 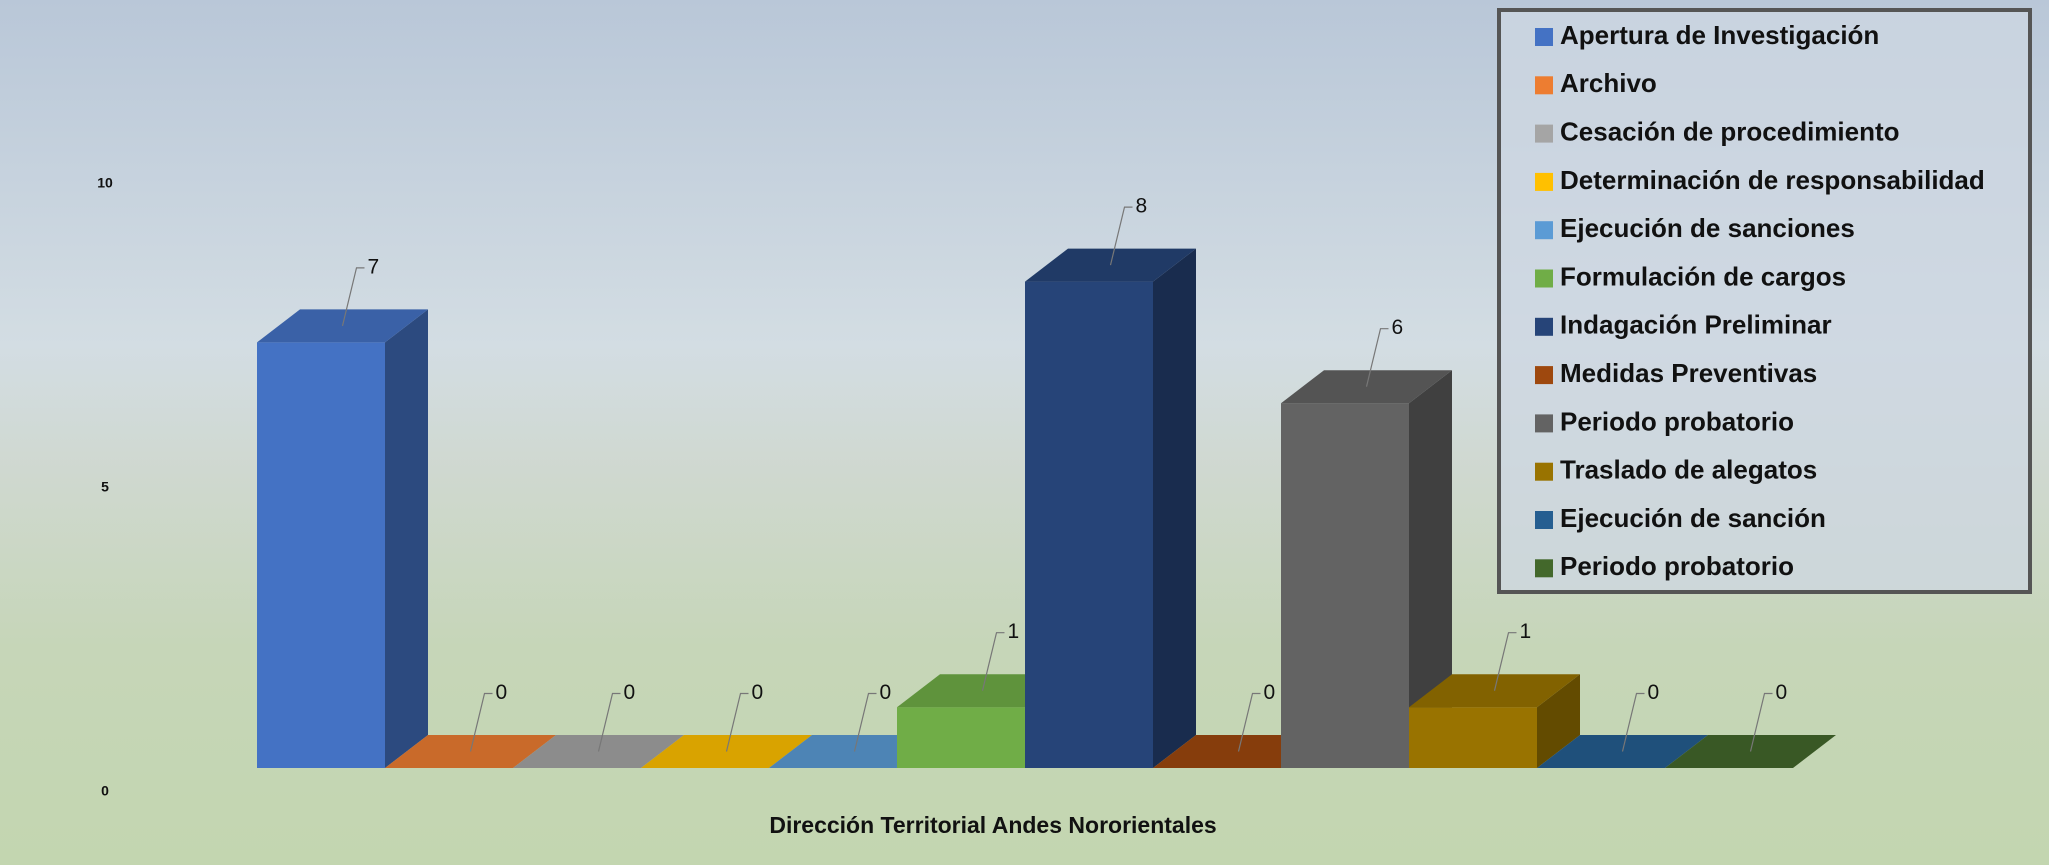 What do you see at coordinates (1688, 470) in the screenshot?
I see `legend-label: Traslado de alegatos` at bounding box center [1688, 470].